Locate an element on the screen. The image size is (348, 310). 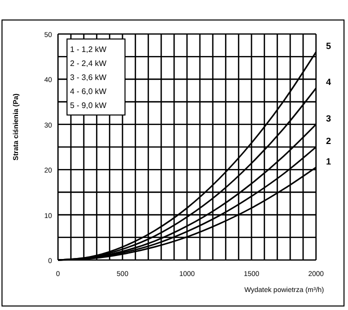
series-label: 2 is located at coordinates (329, 141).